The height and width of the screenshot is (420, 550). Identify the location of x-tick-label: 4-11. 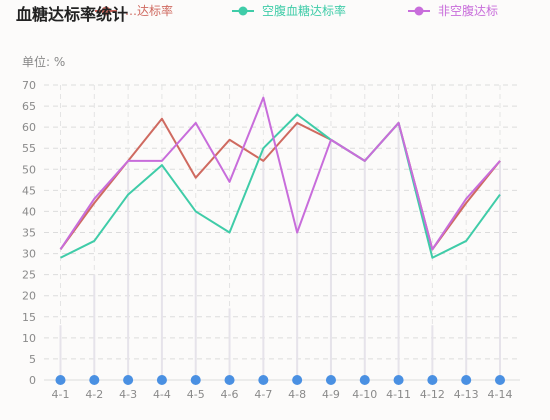
(398, 394).